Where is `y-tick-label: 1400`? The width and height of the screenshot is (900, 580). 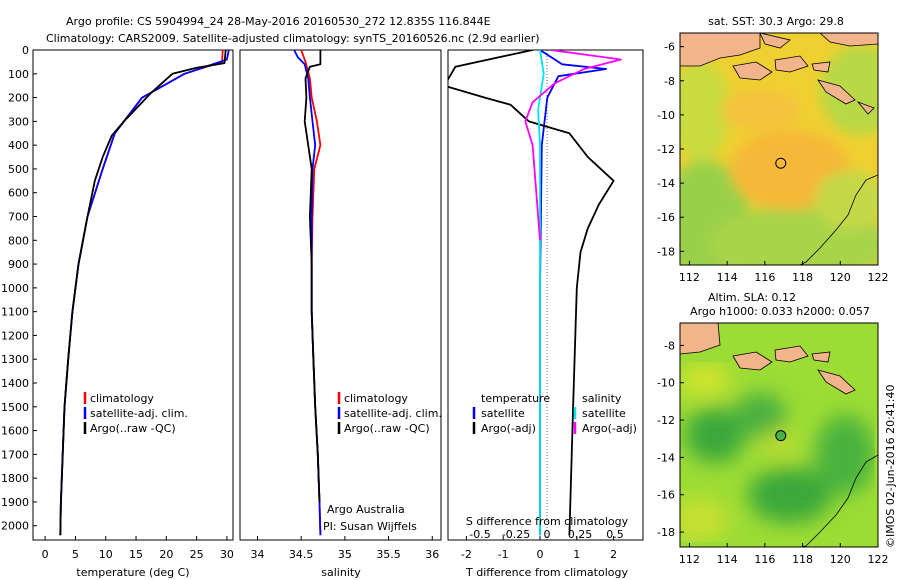 y-tick-label: 1400 is located at coordinates (15, 383).